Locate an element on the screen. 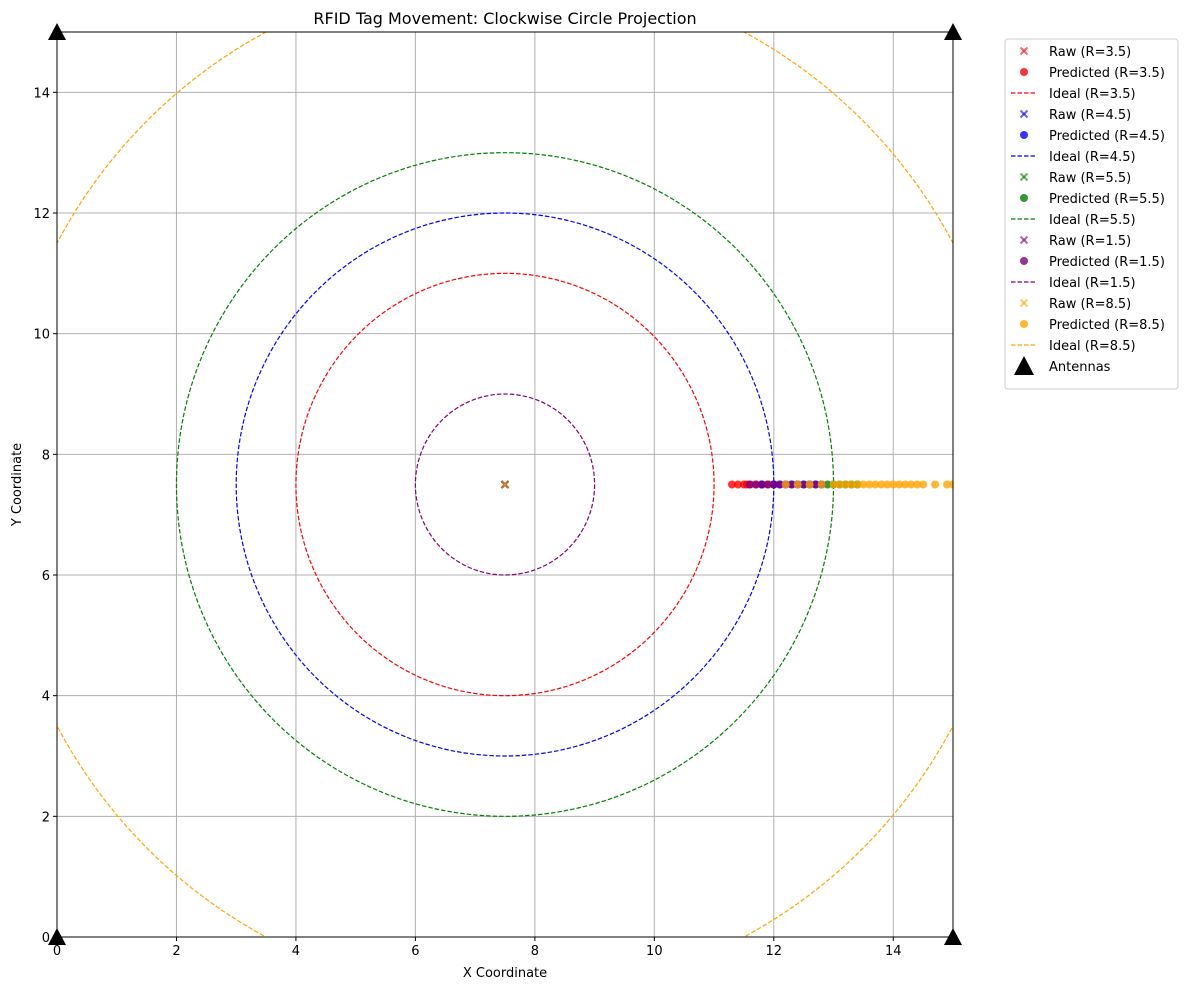 This screenshot has width=1188, height=990. y-tick-label: 8 is located at coordinates (46, 455).